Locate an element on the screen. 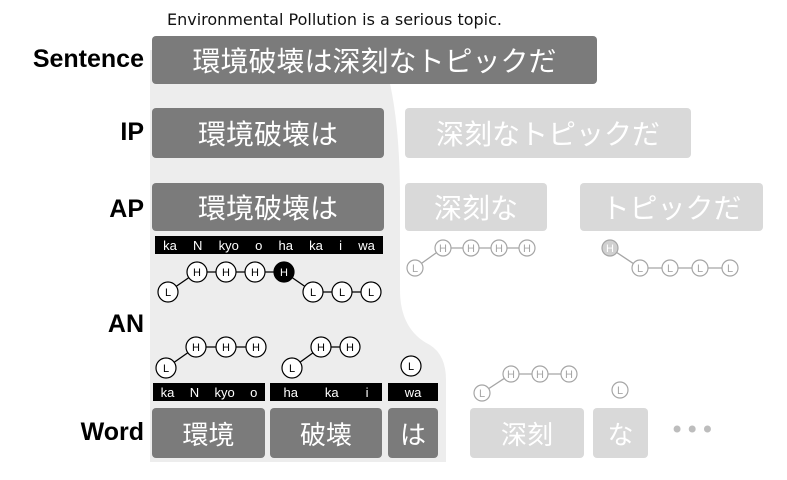  phoneme: o is located at coordinates (254, 392).